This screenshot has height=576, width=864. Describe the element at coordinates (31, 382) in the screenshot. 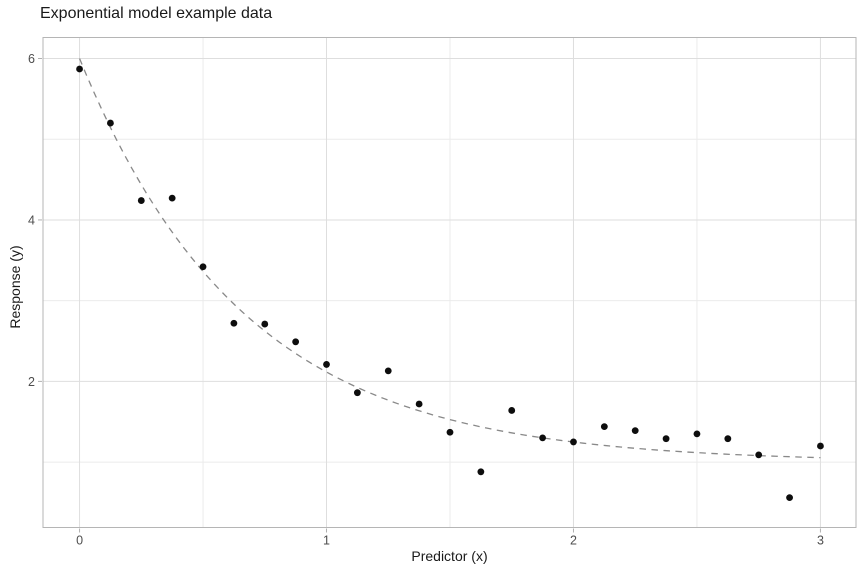

I see `y-tick-label: 2` at that location.